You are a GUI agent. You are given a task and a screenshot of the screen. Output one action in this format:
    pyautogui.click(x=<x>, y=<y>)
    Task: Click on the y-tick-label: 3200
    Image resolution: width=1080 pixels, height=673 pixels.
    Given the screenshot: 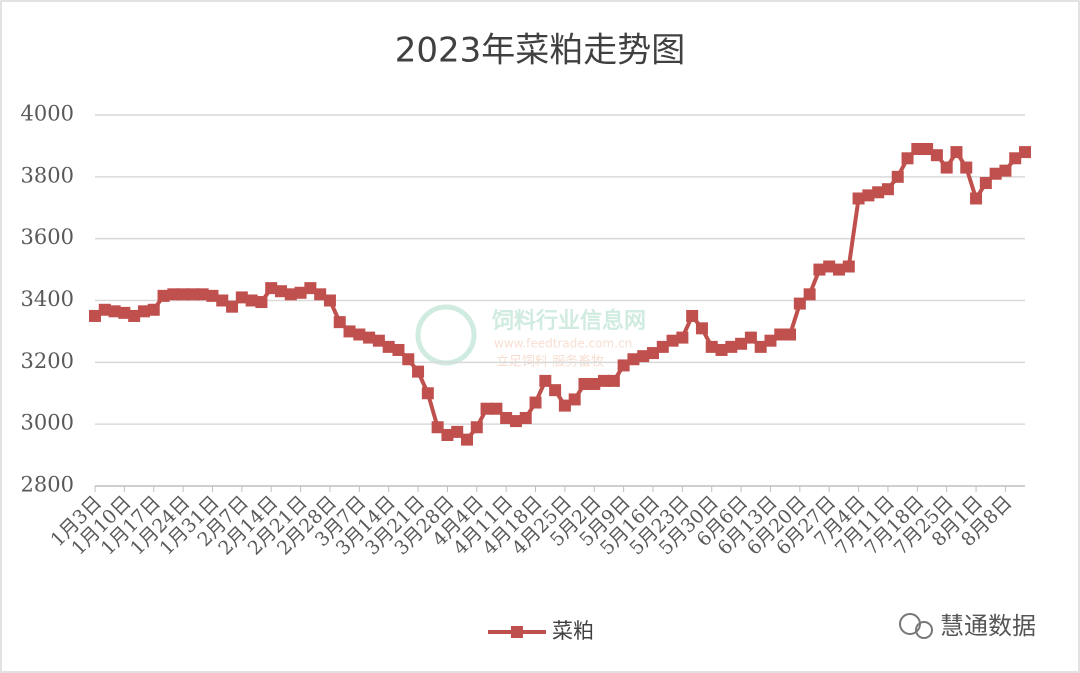 What is the action you would take?
    pyautogui.click(x=47, y=361)
    